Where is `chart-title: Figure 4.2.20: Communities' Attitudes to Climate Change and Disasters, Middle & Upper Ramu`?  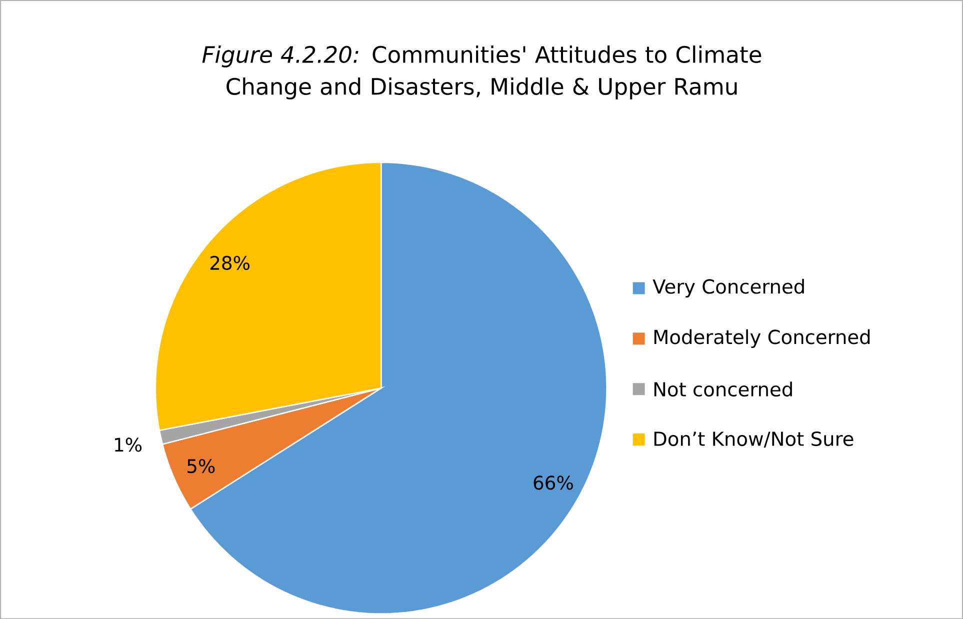 chart-title: Figure 4.2.20: Communities' Attitudes to Climate Change and Disasters, Middle & Upper Ramu is located at coordinates (482, 72).